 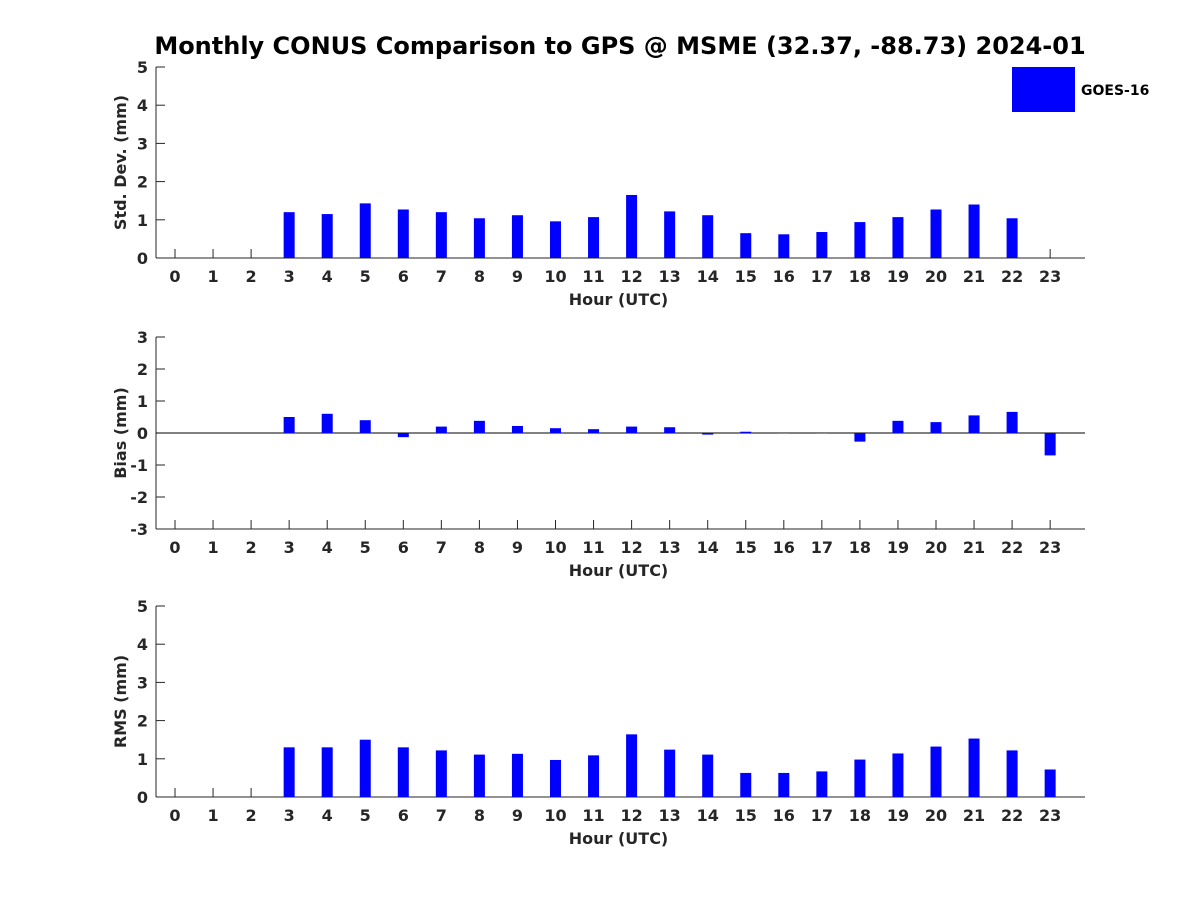 What do you see at coordinates (174, 276) in the screenshot?
I see `x-tick-label: 0` at bounding box center [174, 276].